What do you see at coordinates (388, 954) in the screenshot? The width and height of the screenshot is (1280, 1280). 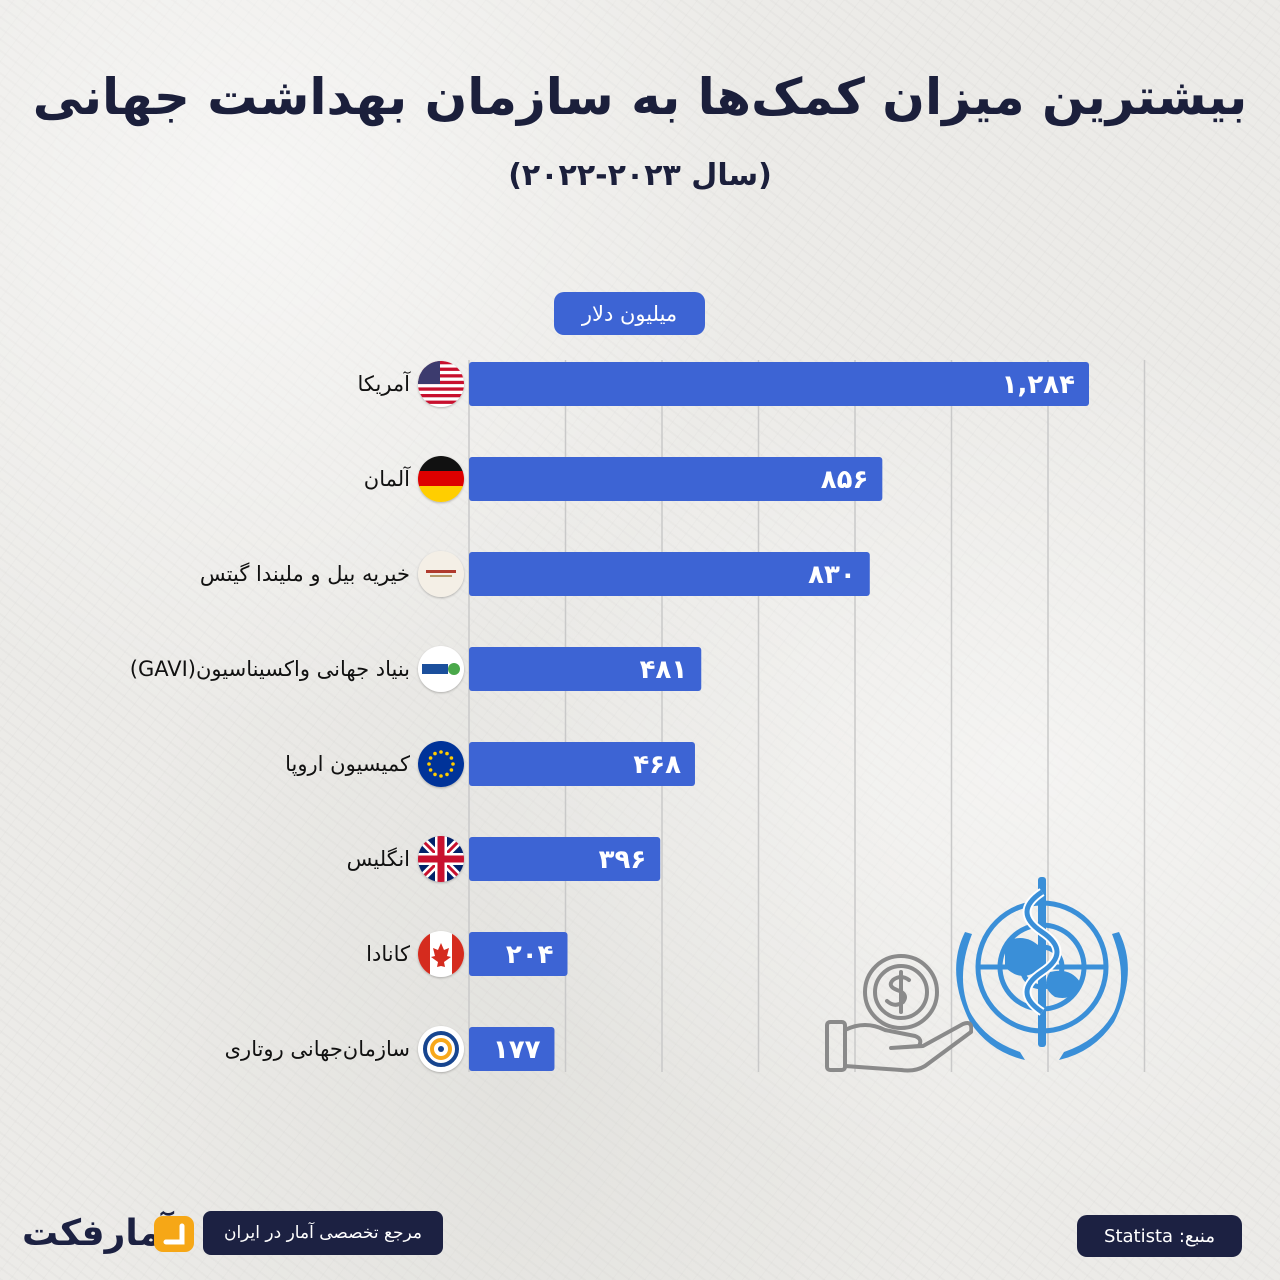 I see `category-label: کانادا` at bounding box center [388, 954].